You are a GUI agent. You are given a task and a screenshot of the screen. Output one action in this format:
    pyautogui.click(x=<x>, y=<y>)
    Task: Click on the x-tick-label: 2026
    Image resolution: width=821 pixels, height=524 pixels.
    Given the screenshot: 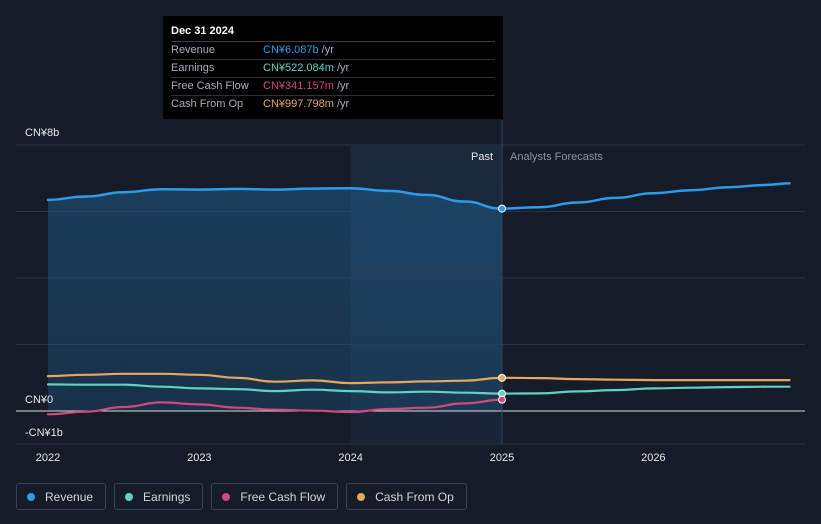 What is the action you would take?
    pyautogui.click(x=653, y=458)
    